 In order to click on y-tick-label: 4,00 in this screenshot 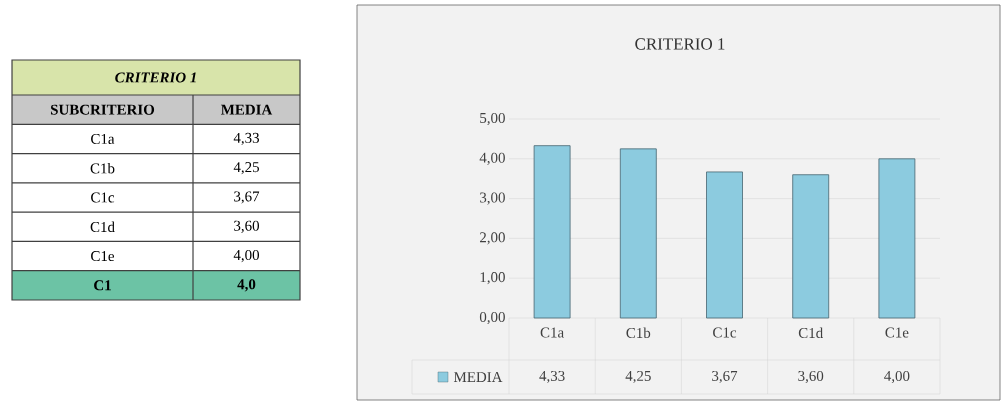, I will do `click(492, 158)`.